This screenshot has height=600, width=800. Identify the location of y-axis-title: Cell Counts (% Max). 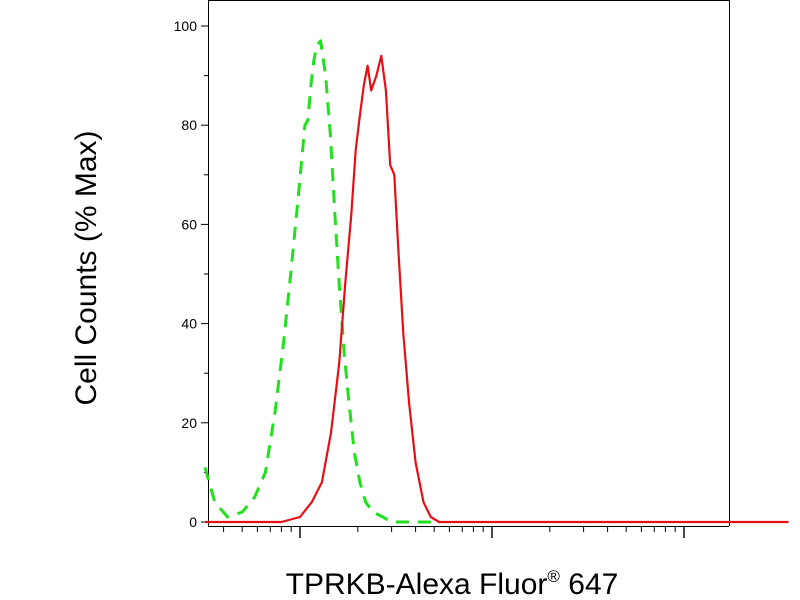
(86, 267).